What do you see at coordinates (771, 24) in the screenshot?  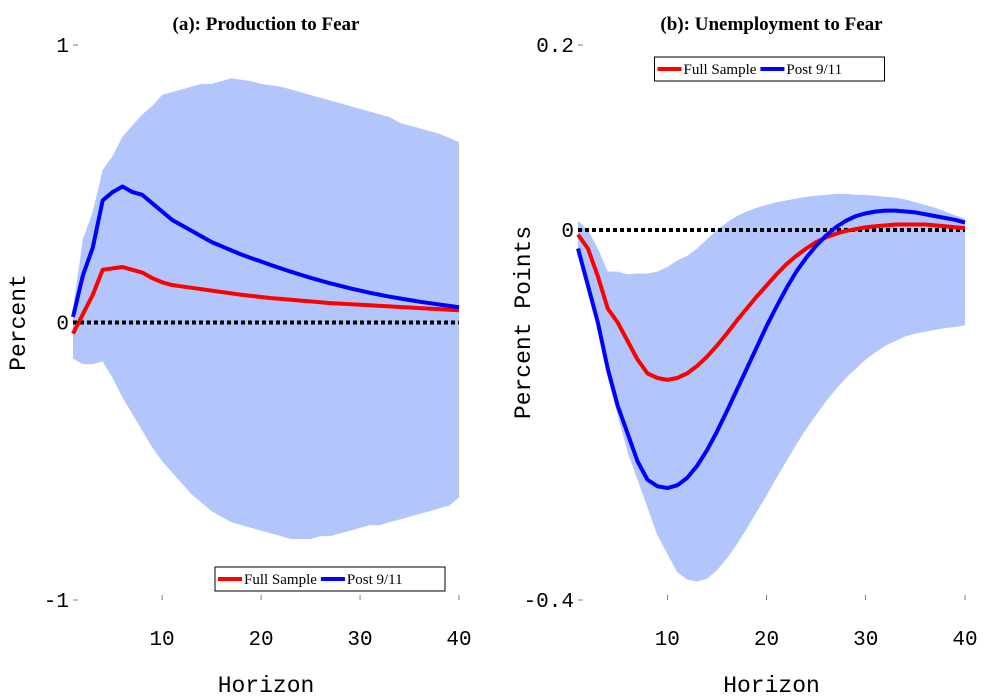 I see `chart-title: (b): Unemployment to Fear` at bounding box center [771, 24].